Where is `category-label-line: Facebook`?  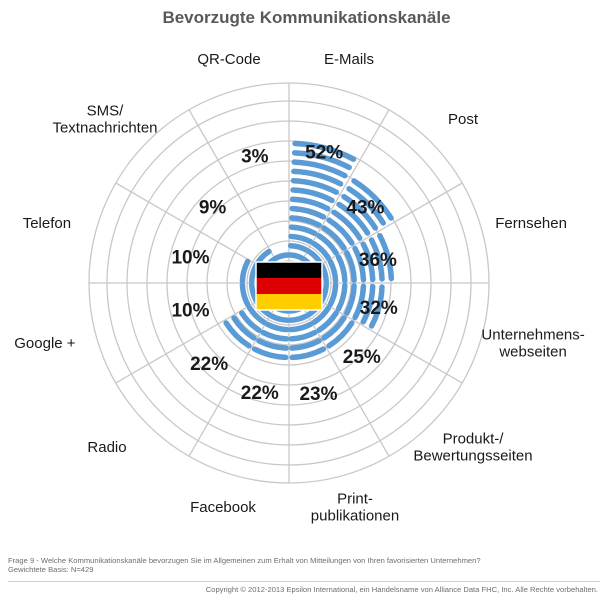
category-label-line: Facebook is located at coordinates (223, 507).